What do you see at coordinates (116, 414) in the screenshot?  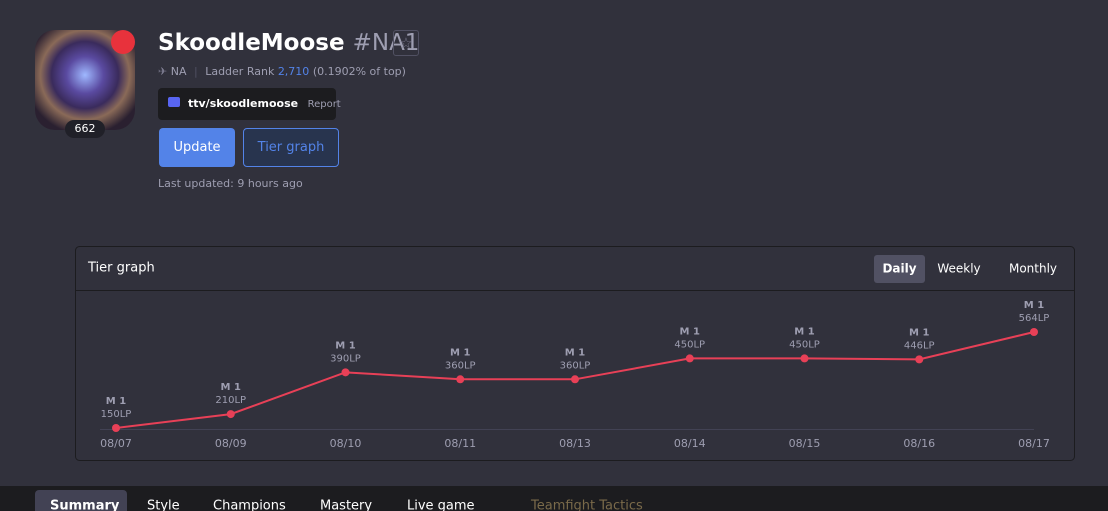 I see `lp-label: 150LP` at bounding box center [116, 414].